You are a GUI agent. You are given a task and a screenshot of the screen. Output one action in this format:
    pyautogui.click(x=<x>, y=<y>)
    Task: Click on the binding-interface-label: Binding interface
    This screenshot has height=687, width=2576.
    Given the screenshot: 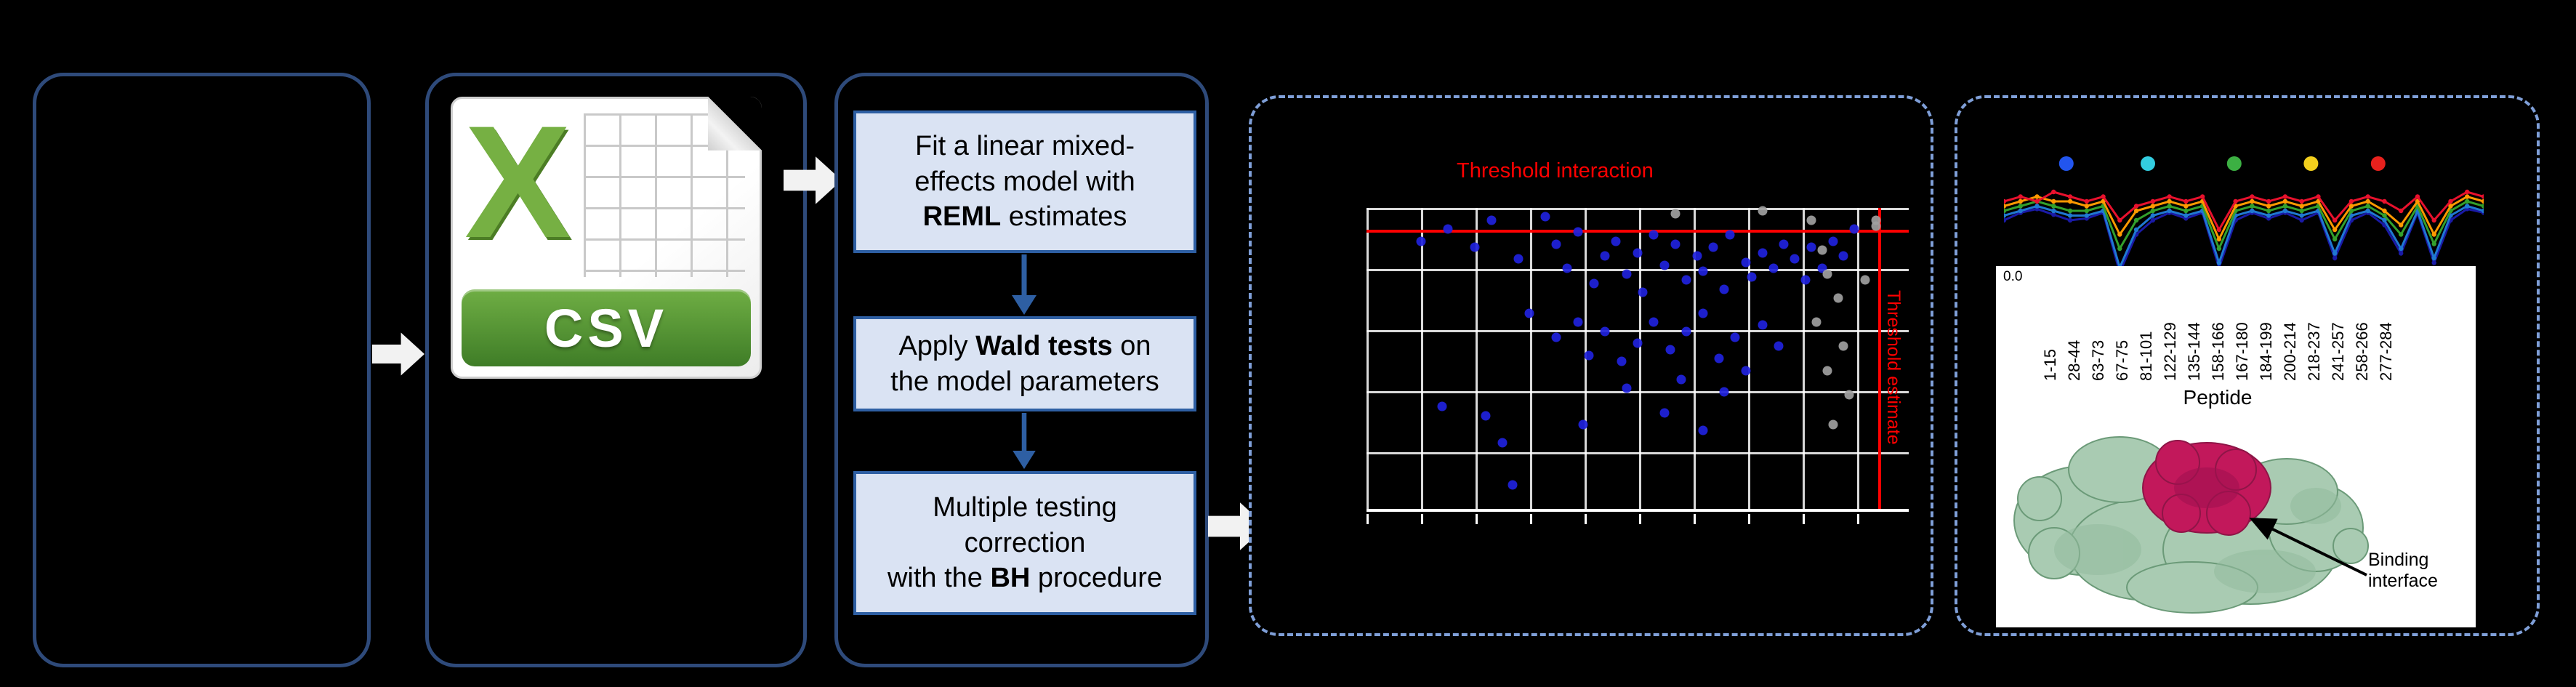 What is the action you would take?
    pyautogui.click(x=2403, y=570)
    